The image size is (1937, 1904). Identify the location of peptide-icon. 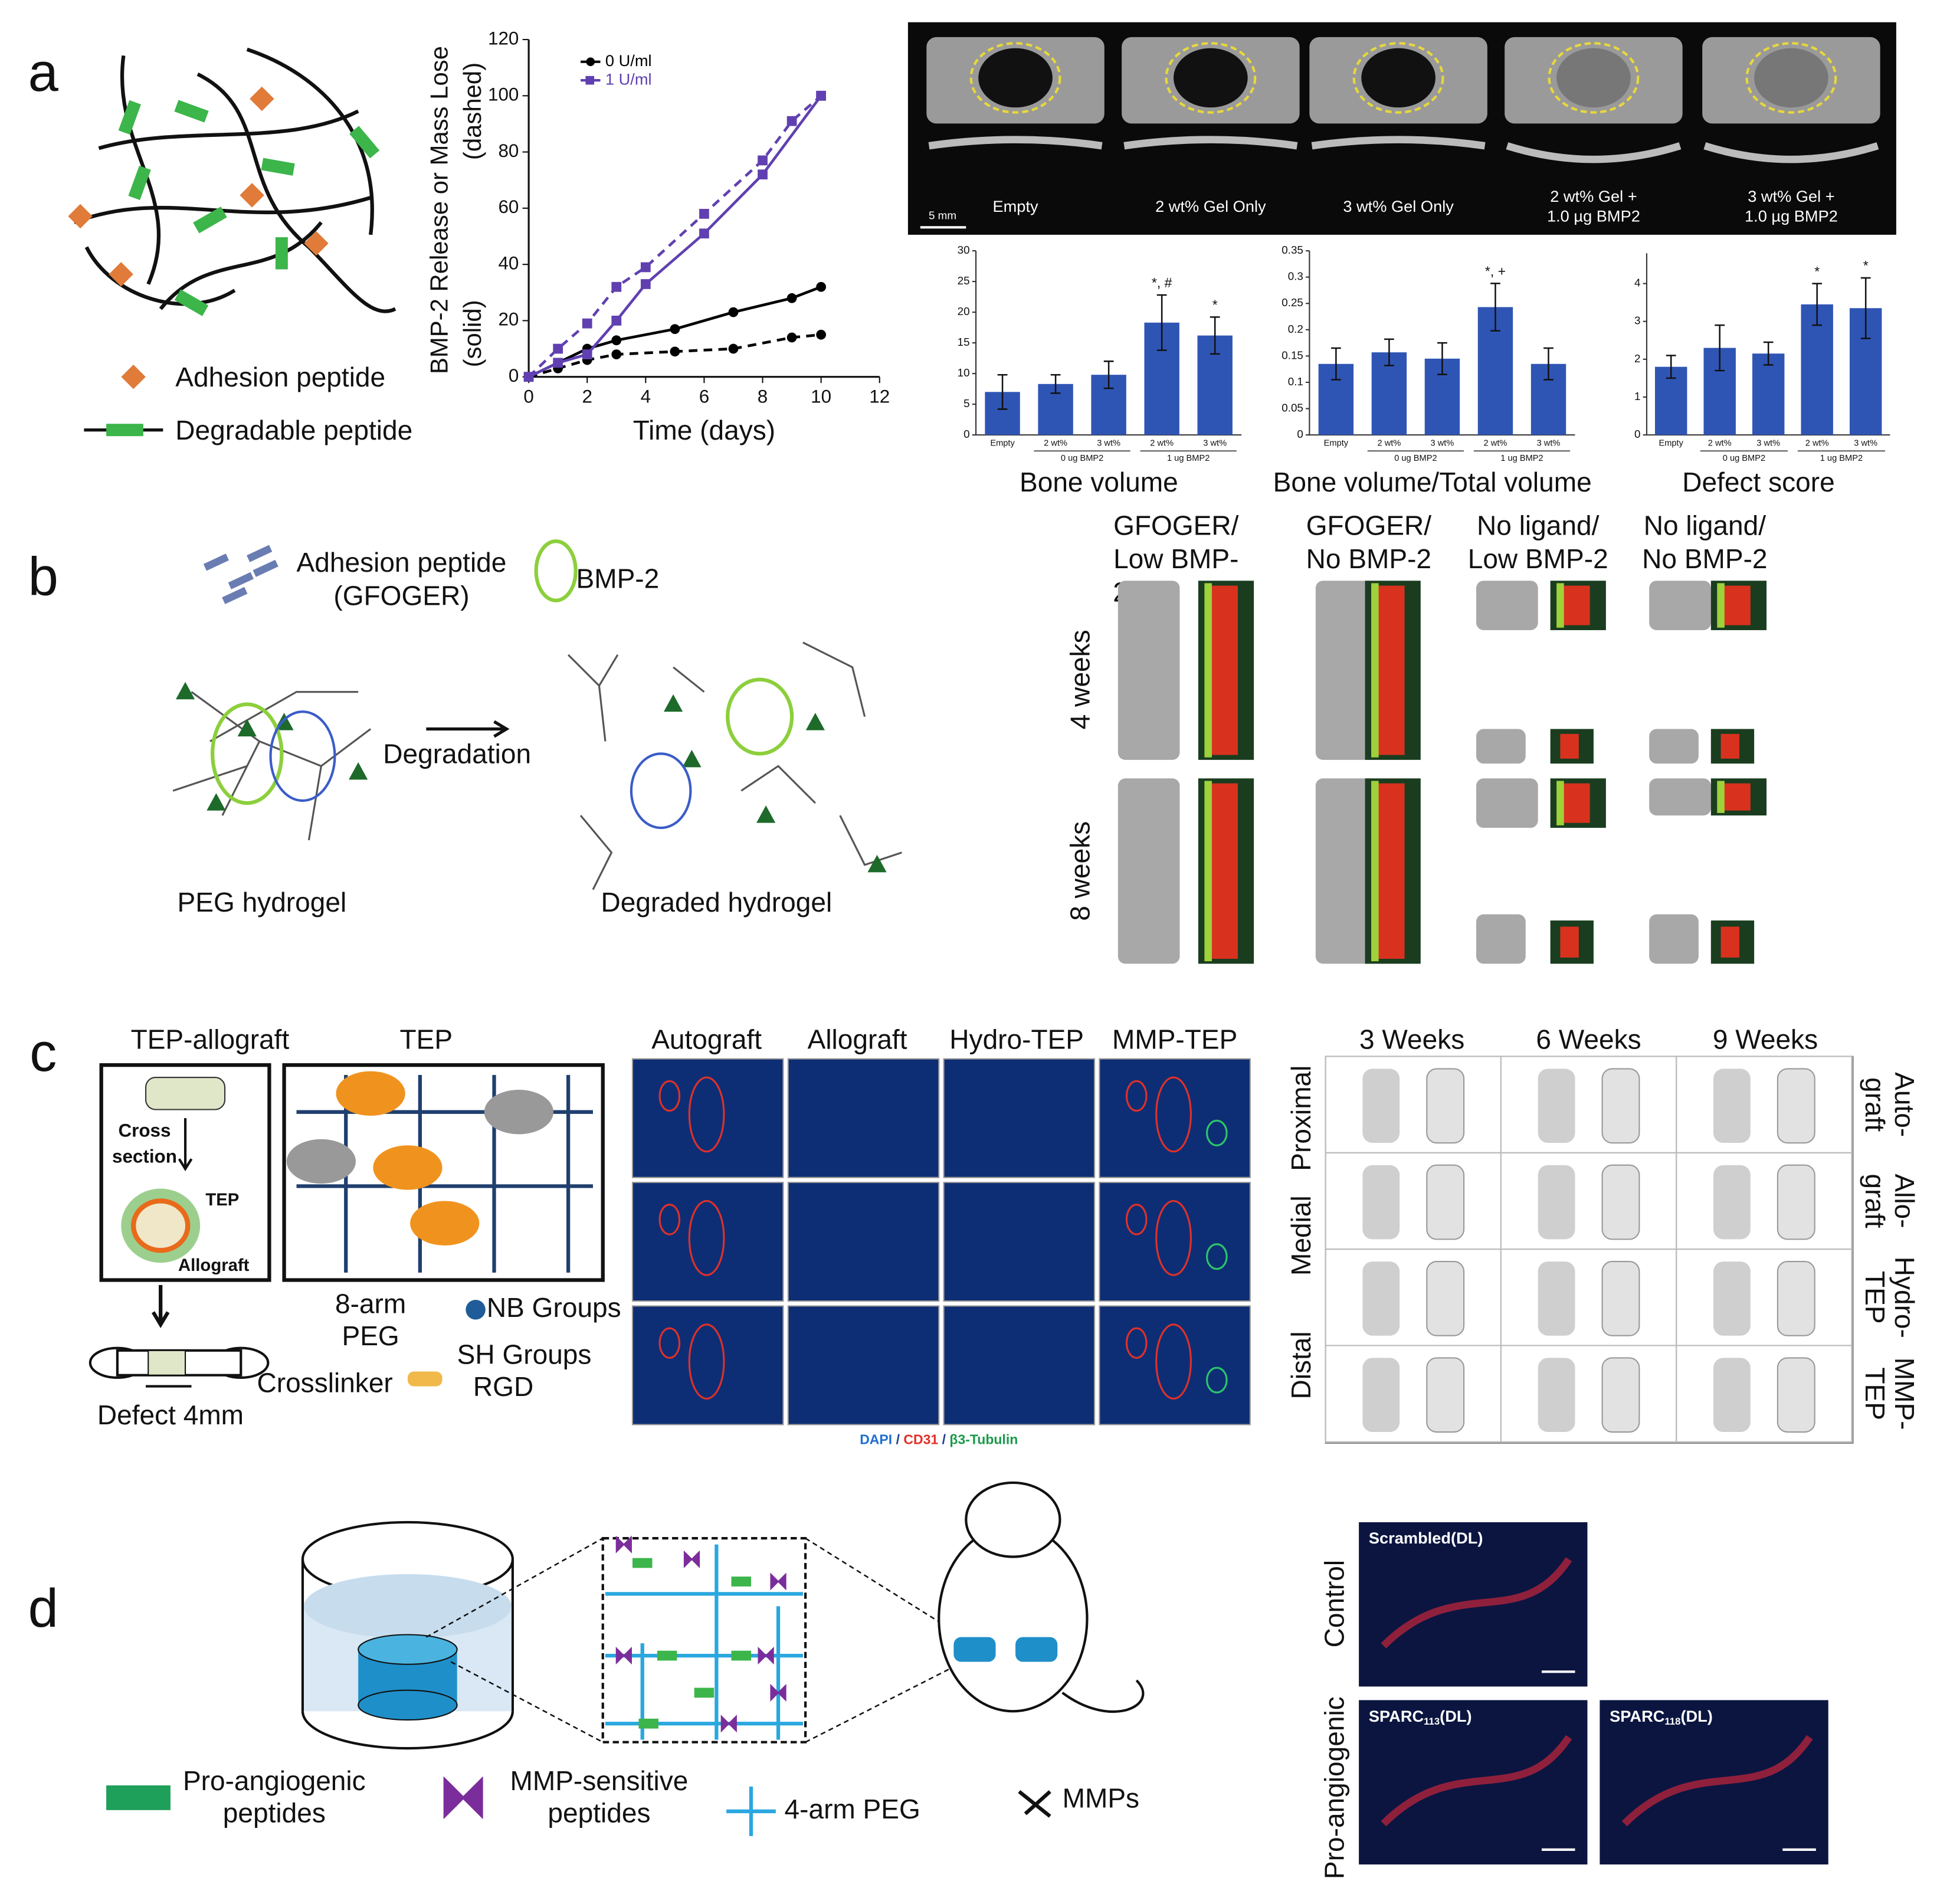
(265, 568).